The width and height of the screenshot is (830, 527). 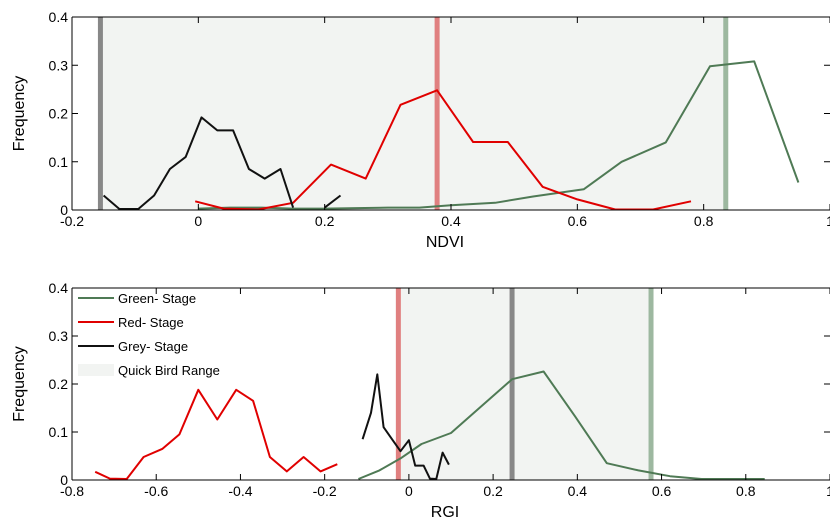 What do you see at coordinates (151, 322) in the screenshot?
I see `legend-label-red-stage: Red- Stage` at bounding box center [151, 322].